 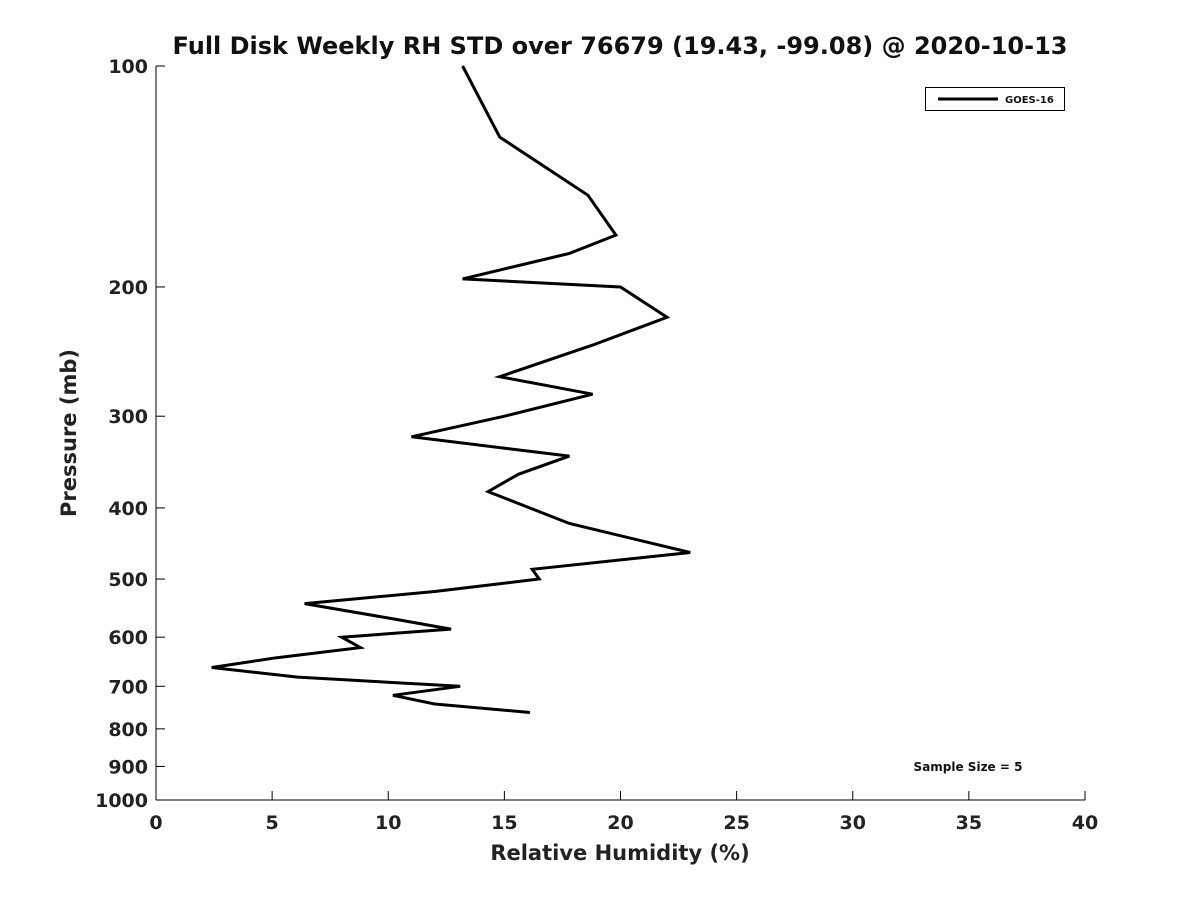 I want to click on y-tick-label: 1000, so click(x=121, y=801).